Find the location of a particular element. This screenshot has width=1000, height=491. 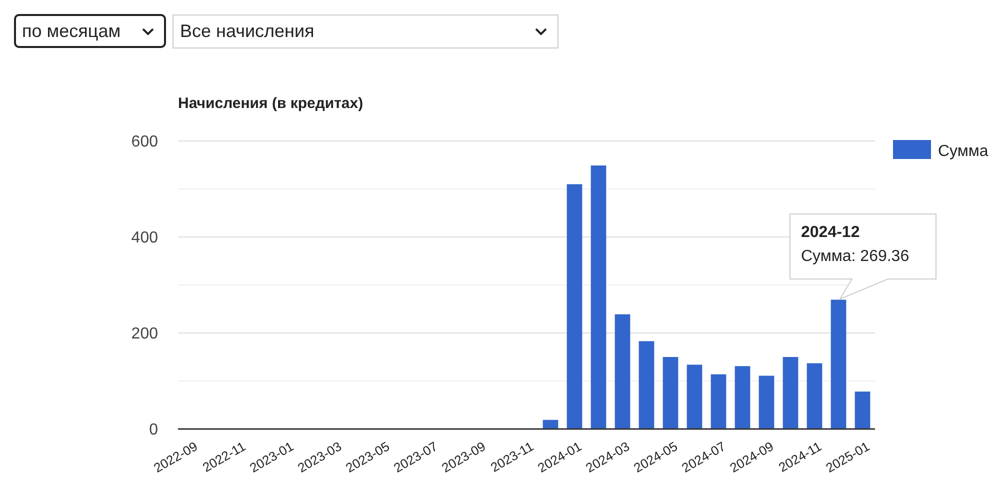

annotation: 2024-12 Сумма: 269.36 is located at coordinates (855, 244).